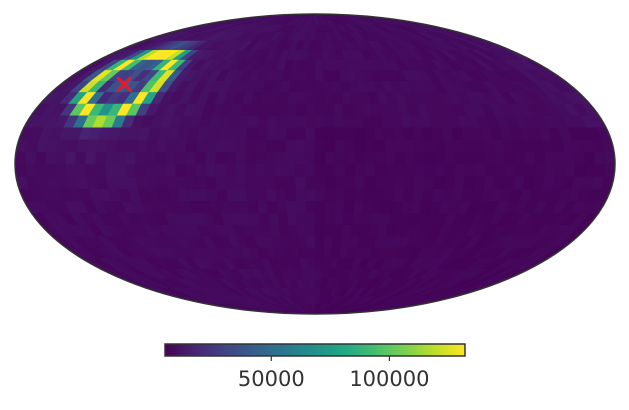 This screenshot has height=410, width=629. What do you see at coordinates (315, 367) in the screenshot?
I see `colorbar: 50000 100000` at bounding box center [315, 367].